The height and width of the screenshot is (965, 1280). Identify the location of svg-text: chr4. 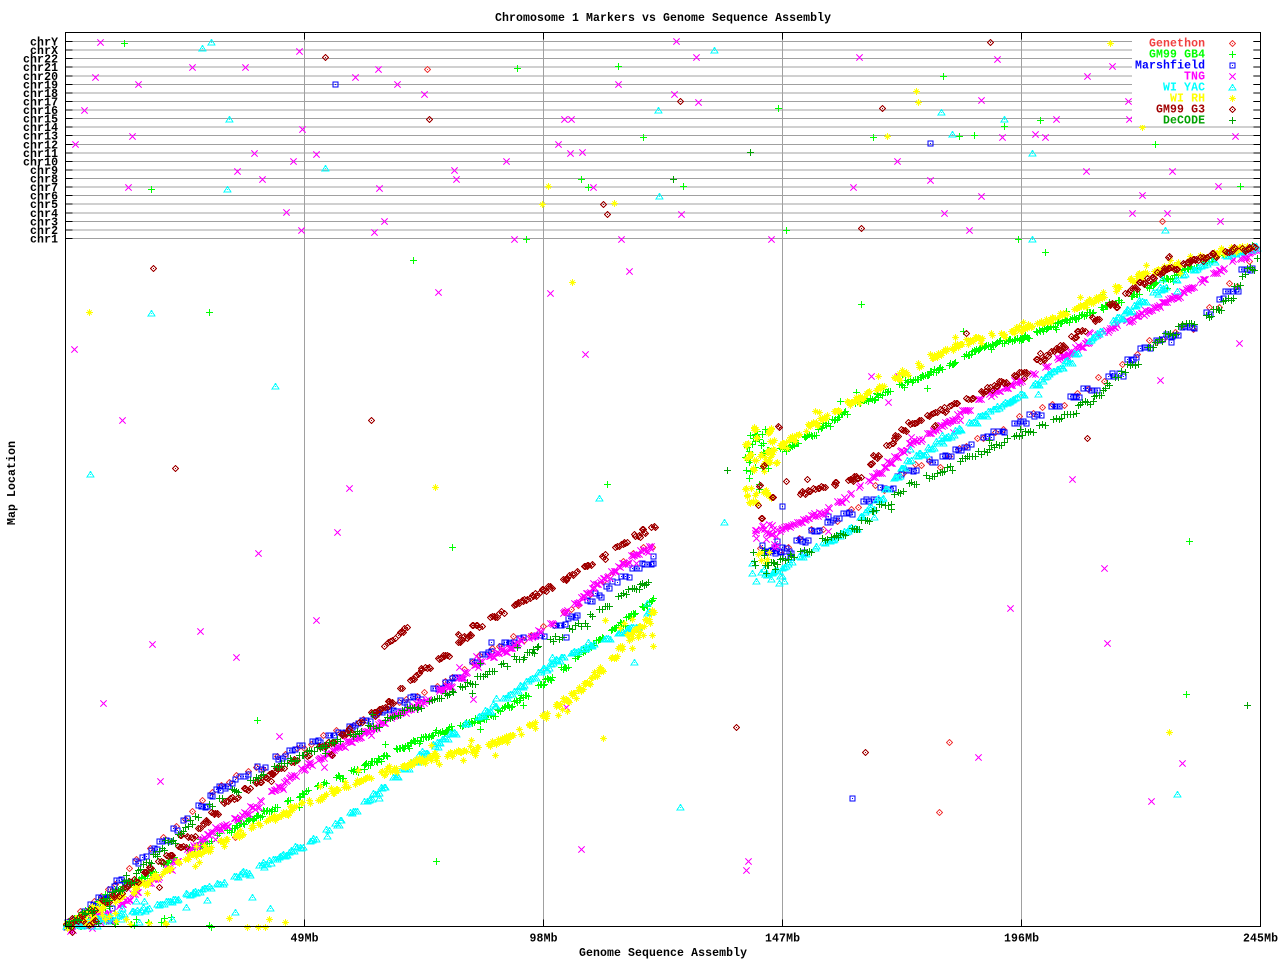
(44, 214).